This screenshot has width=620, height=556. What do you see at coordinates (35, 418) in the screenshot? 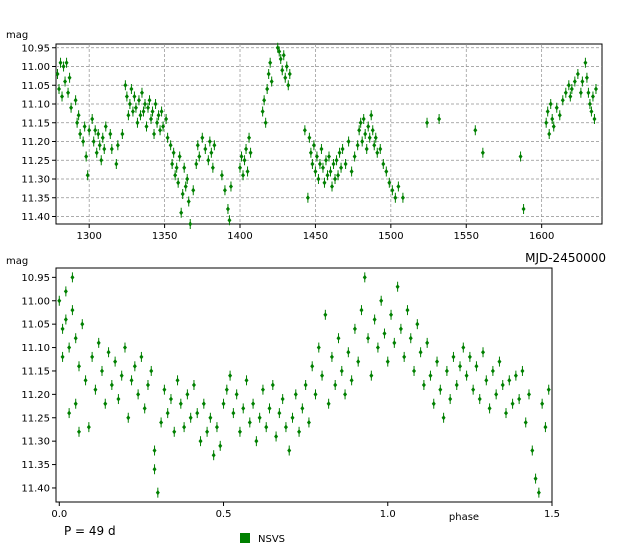
I see `y-tick-label: 11.25` at bounding box center [35, 418].